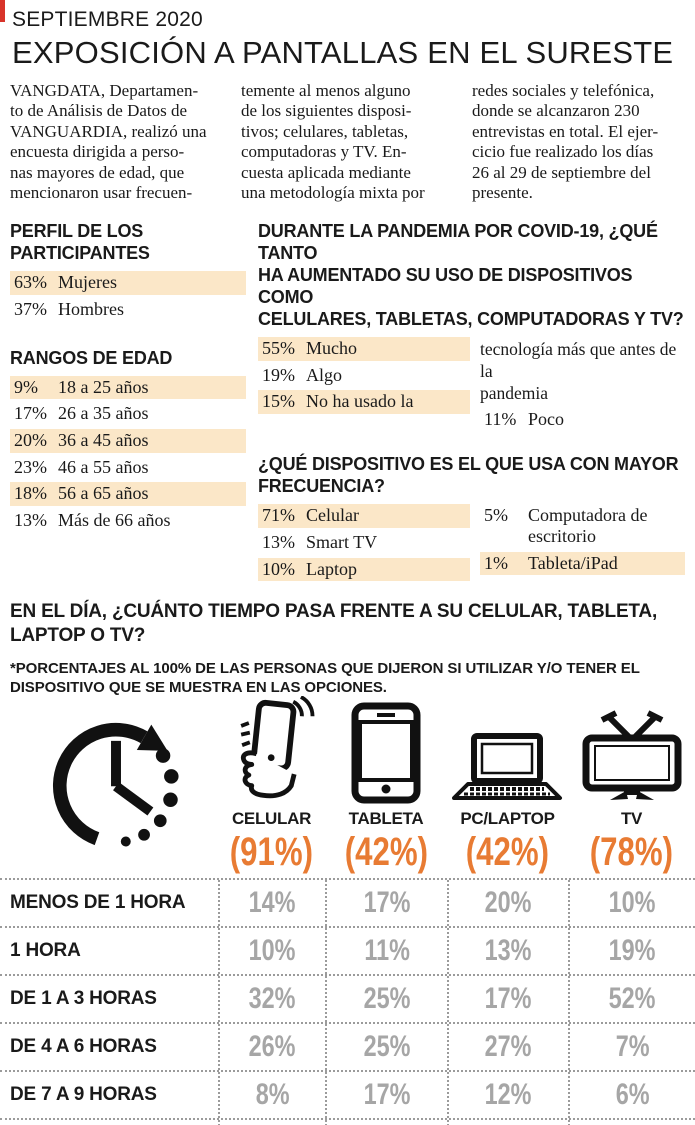 The height and width of the screenshot is (1125, 695). I want to click on stat-label: Algo, so click(324, 374).